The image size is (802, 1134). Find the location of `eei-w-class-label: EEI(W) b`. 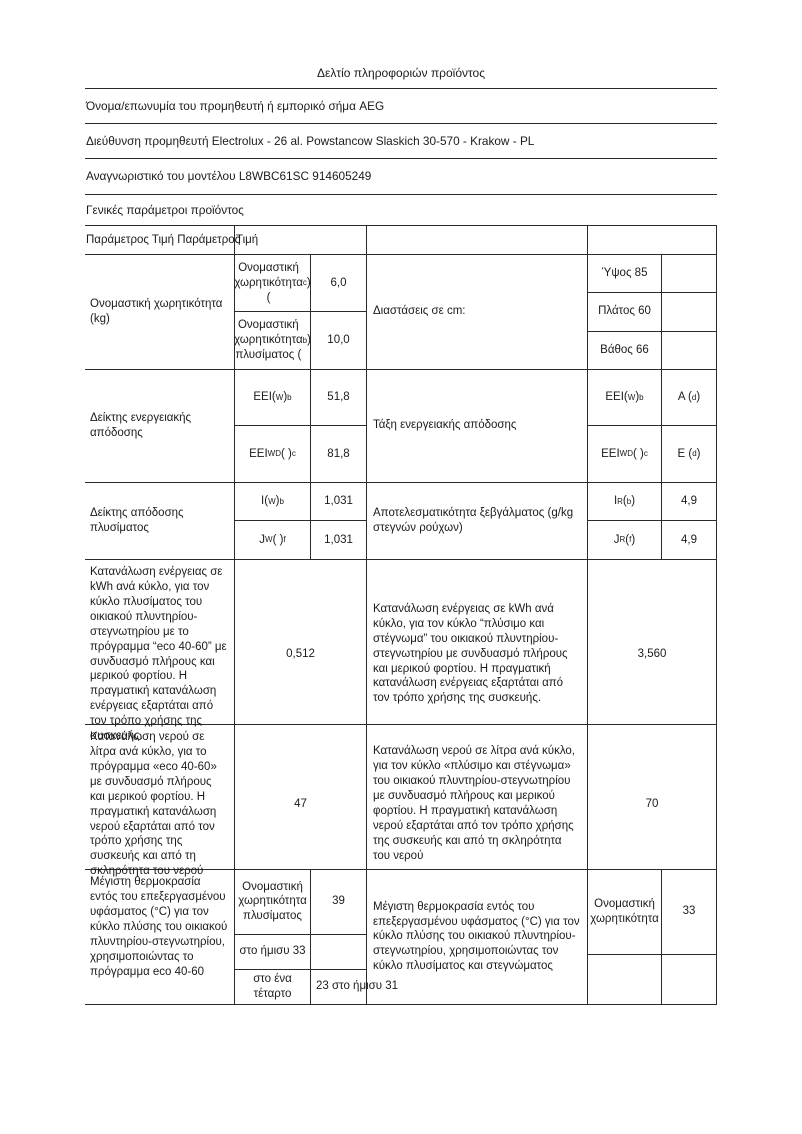

eei-w-class-label: EEI(W) b is located at coordinates (625, 397).